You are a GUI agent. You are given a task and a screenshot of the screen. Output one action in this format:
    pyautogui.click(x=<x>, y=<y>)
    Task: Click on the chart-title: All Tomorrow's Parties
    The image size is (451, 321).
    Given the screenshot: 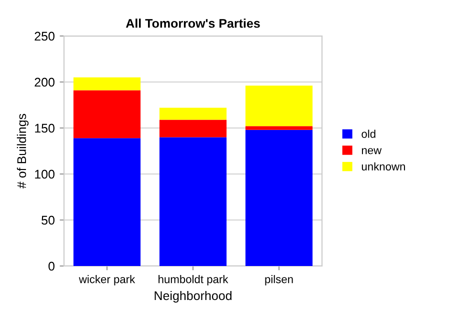 What is the action you would take?
    pyautogui.click(x=193, y=23)
    